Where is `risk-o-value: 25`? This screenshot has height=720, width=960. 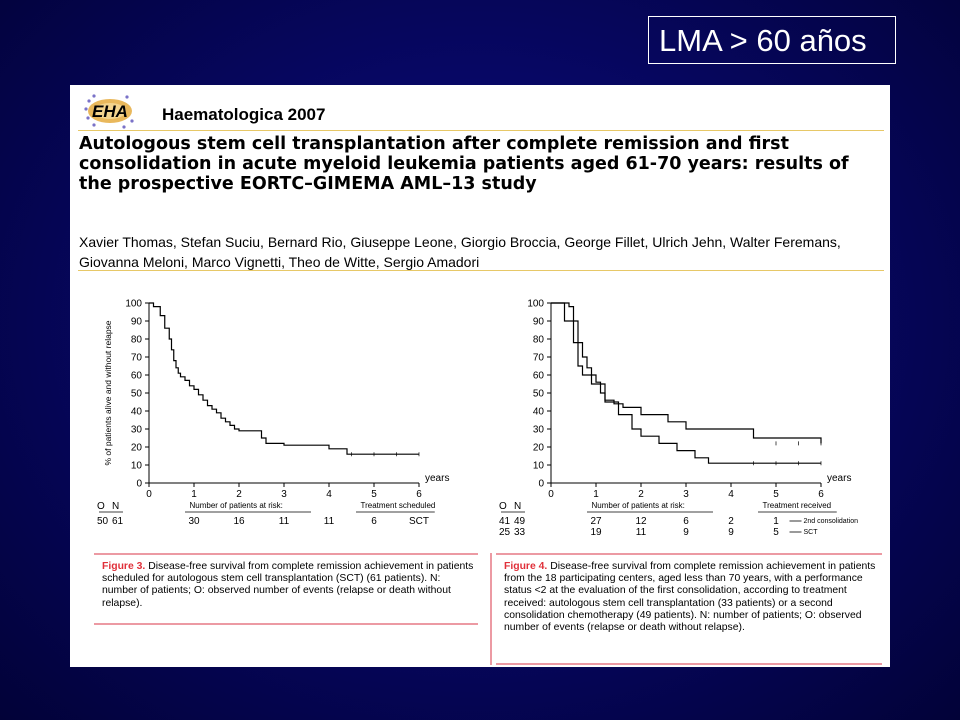 risk-o-value: 25 is located at coordinates (505, 532).